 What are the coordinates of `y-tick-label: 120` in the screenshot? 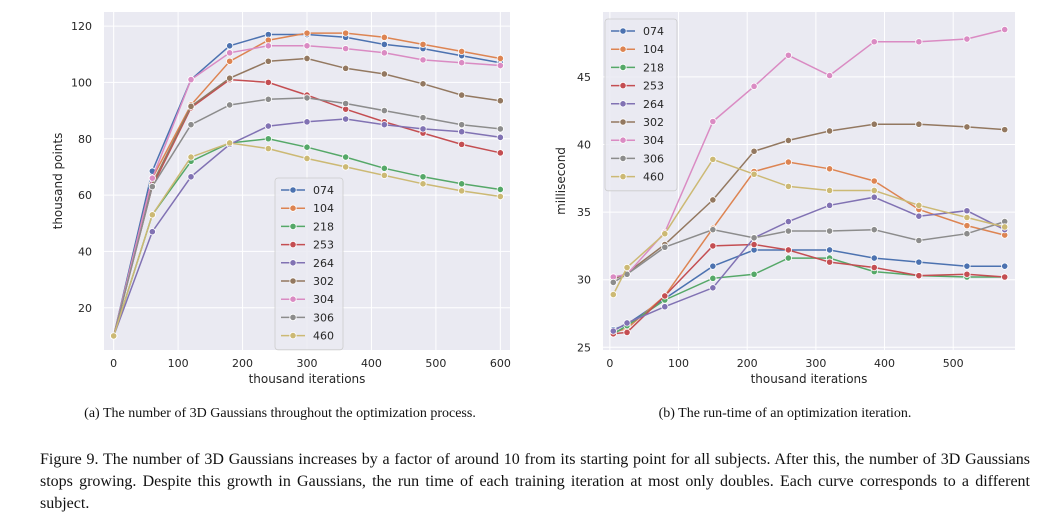 It's located at (81, 26).